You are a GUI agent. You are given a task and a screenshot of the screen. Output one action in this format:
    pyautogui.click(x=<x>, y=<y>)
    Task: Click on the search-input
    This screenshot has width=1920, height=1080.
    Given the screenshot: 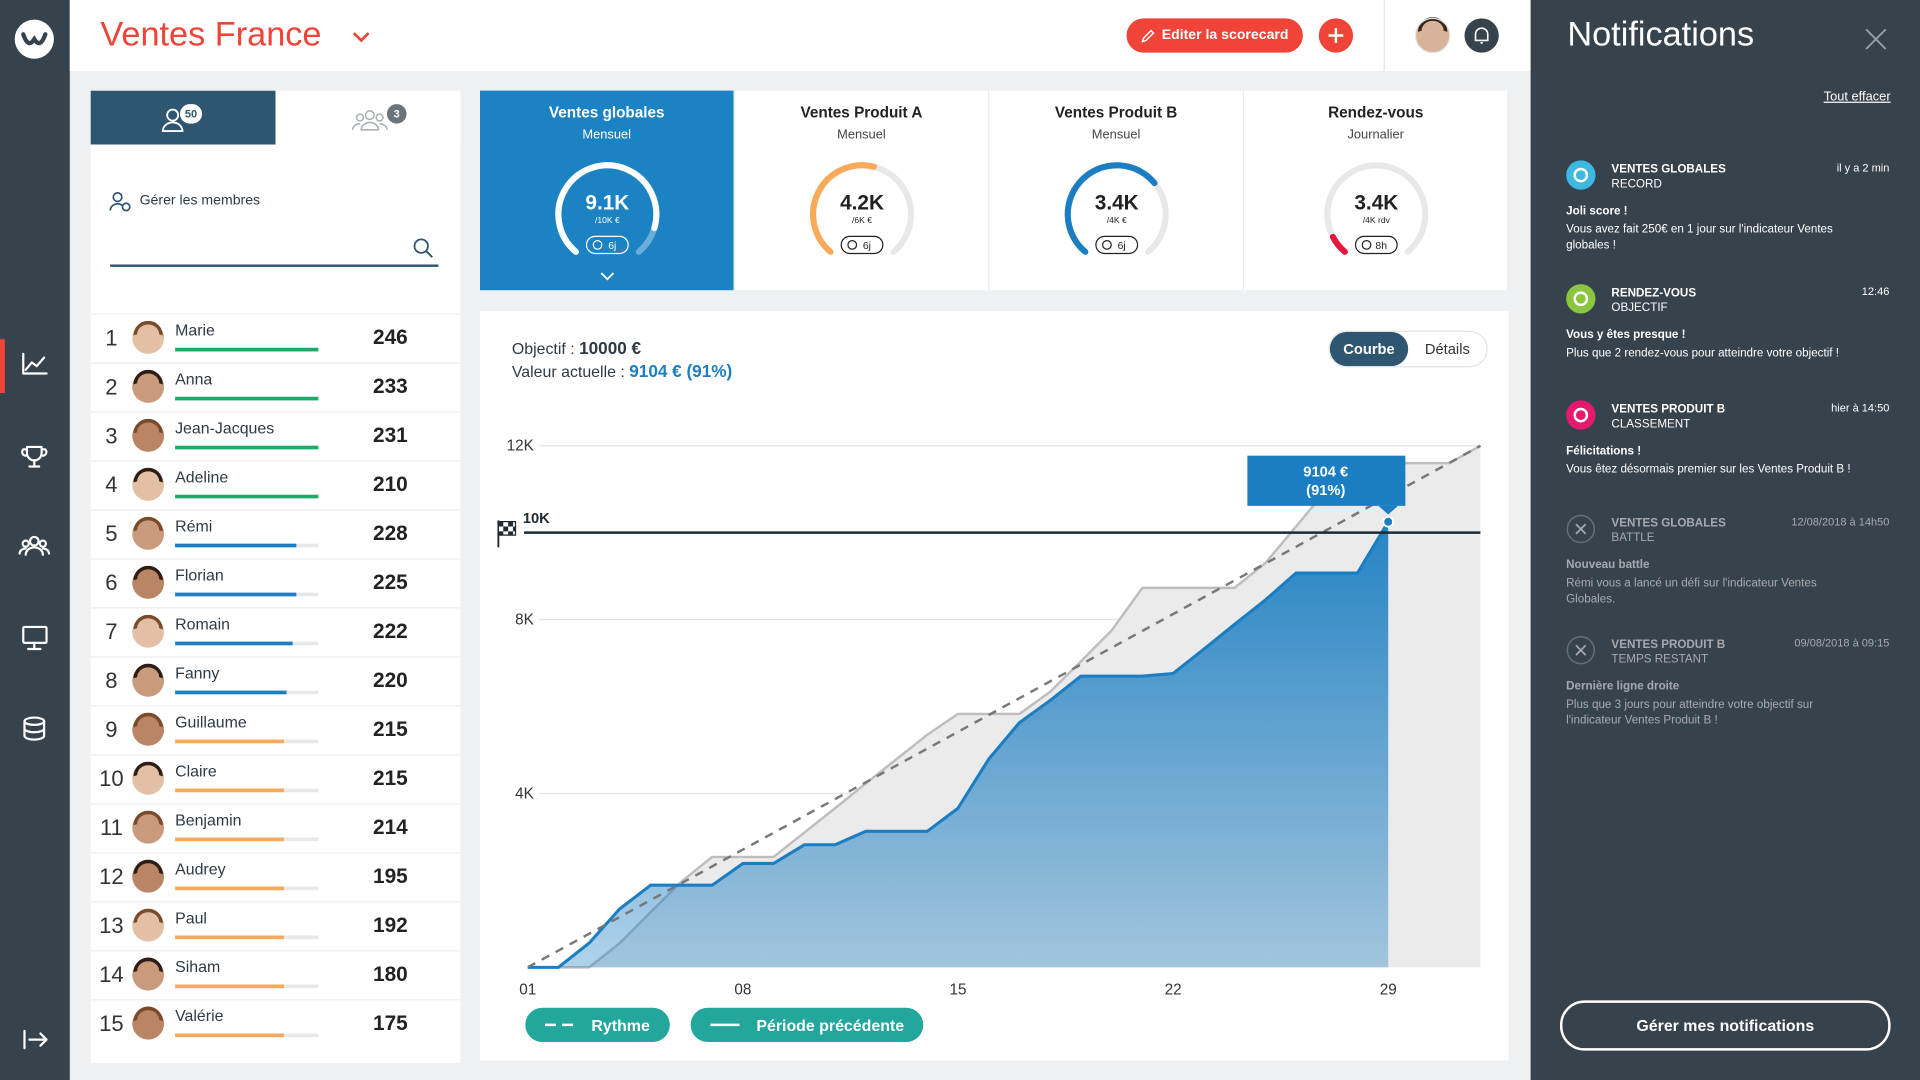 What is the action you would take?
    pyautogui.click(x=274, y=265)
    